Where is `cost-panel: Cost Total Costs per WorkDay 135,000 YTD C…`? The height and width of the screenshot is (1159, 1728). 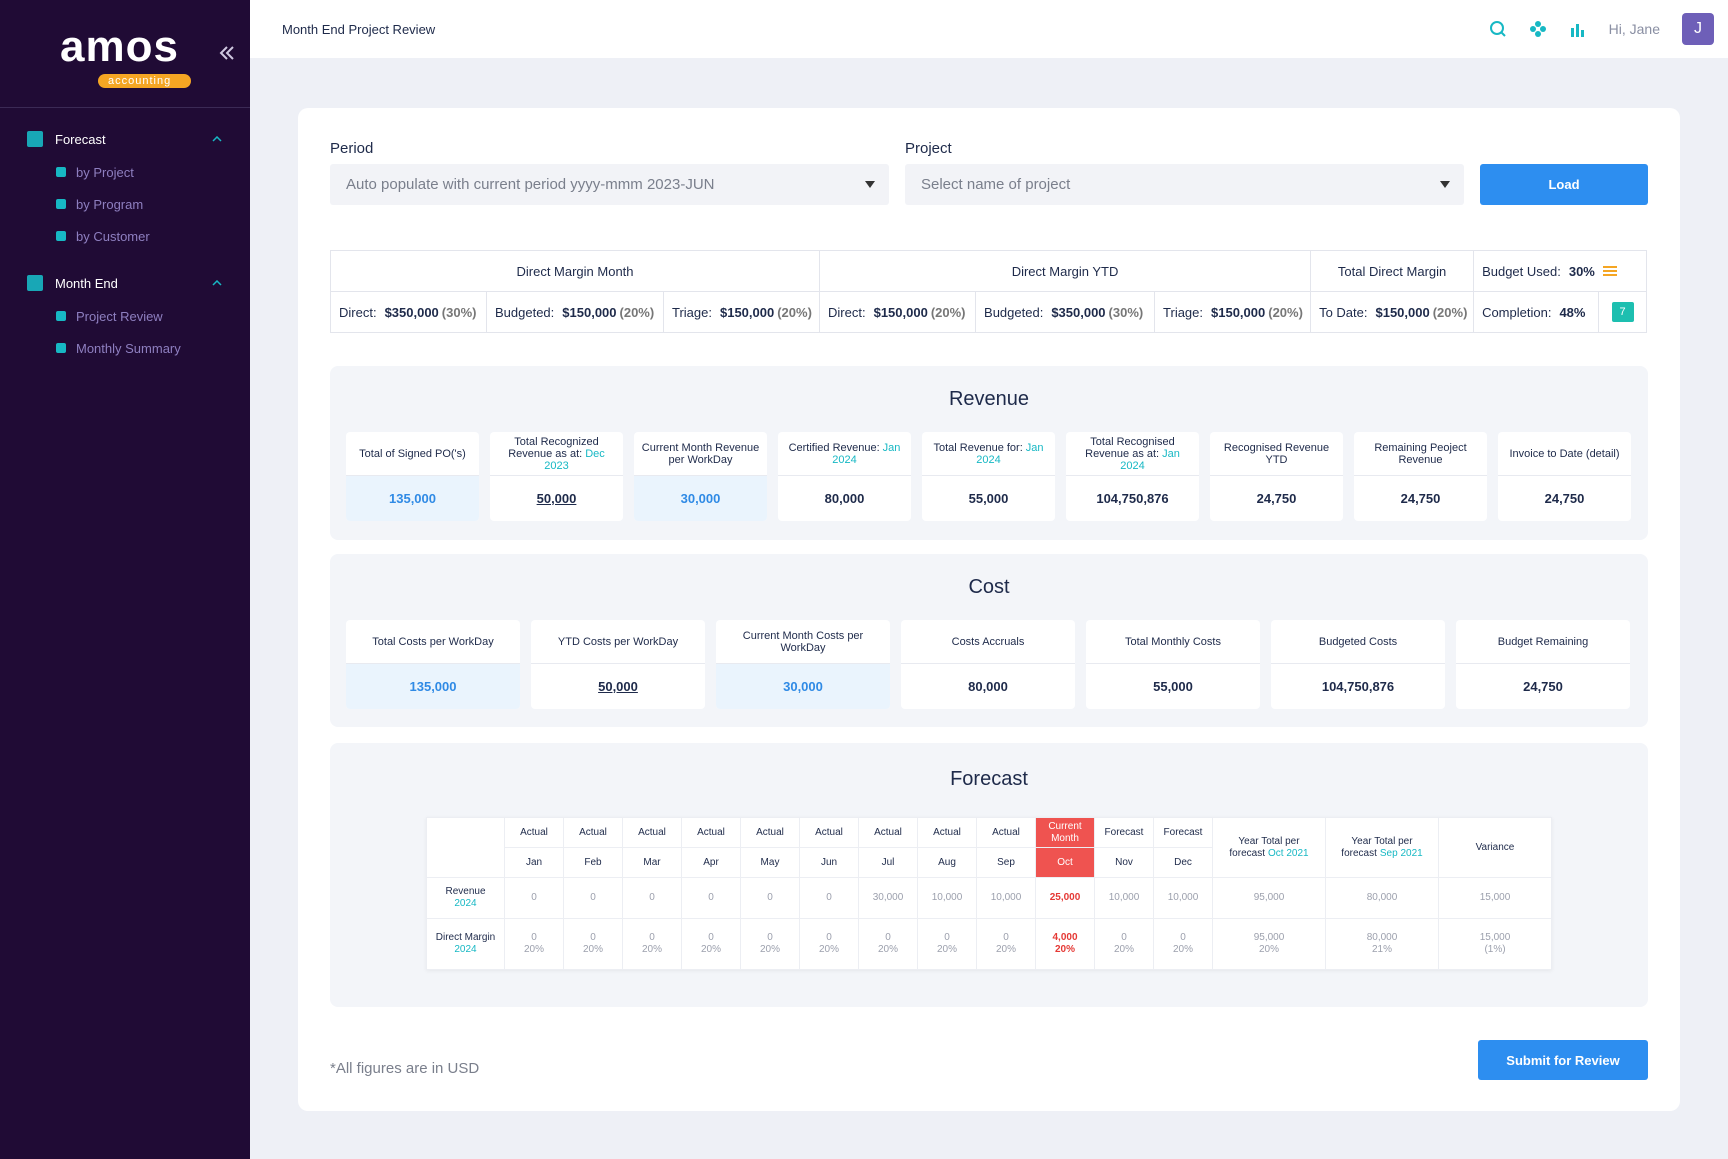
cost-panel: Cost Total Costs per WorkDay 135,000 YTD C… is located at coordinates (989, 640).